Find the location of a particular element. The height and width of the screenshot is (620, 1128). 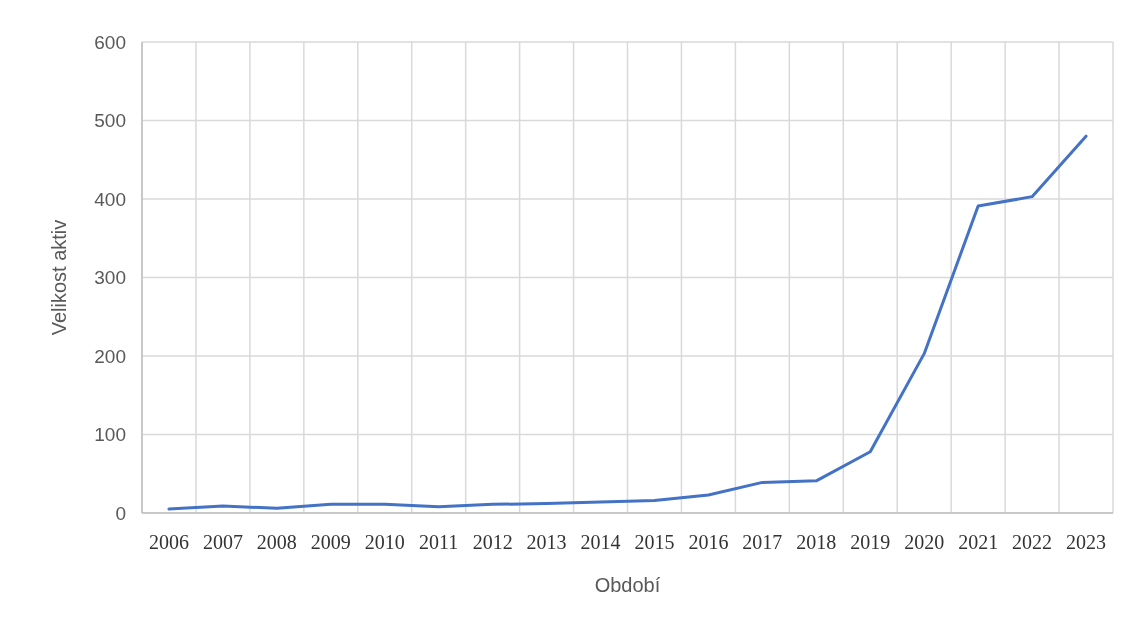

x-tick-label: 2019 is located at coordinates (870, 542).